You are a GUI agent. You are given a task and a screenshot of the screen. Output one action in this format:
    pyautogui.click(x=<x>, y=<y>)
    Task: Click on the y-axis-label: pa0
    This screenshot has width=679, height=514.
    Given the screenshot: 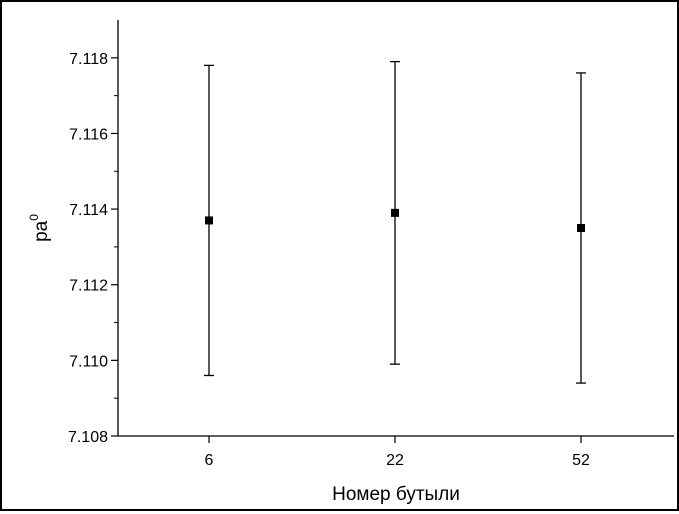 What is the action you would take?
    pyautogui.click(x=39, y=228)
    